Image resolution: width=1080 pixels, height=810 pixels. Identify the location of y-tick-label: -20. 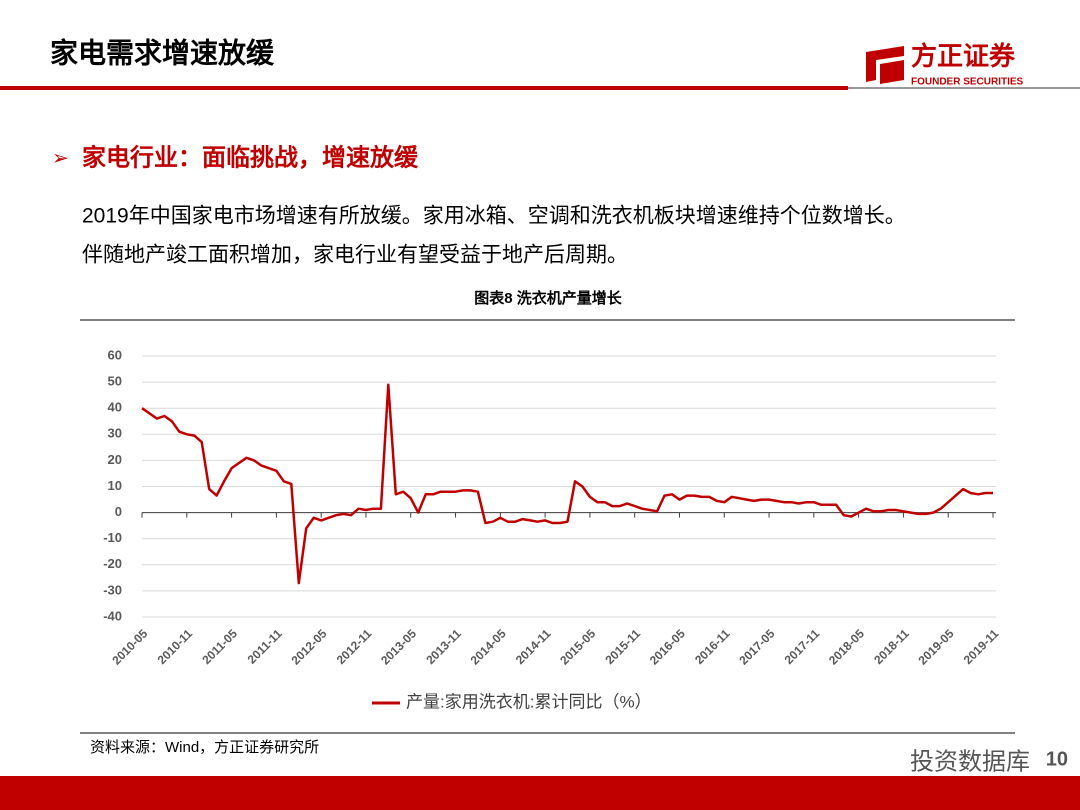
(112, 563).